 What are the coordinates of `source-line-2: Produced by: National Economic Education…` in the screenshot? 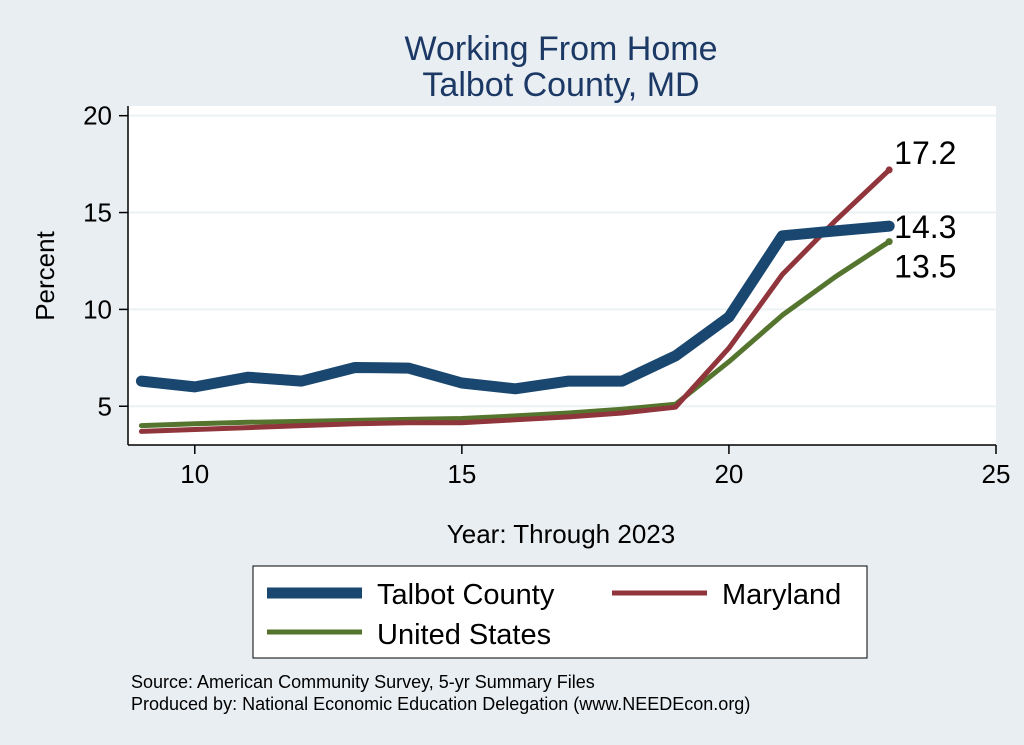 It's located at (440, 704).